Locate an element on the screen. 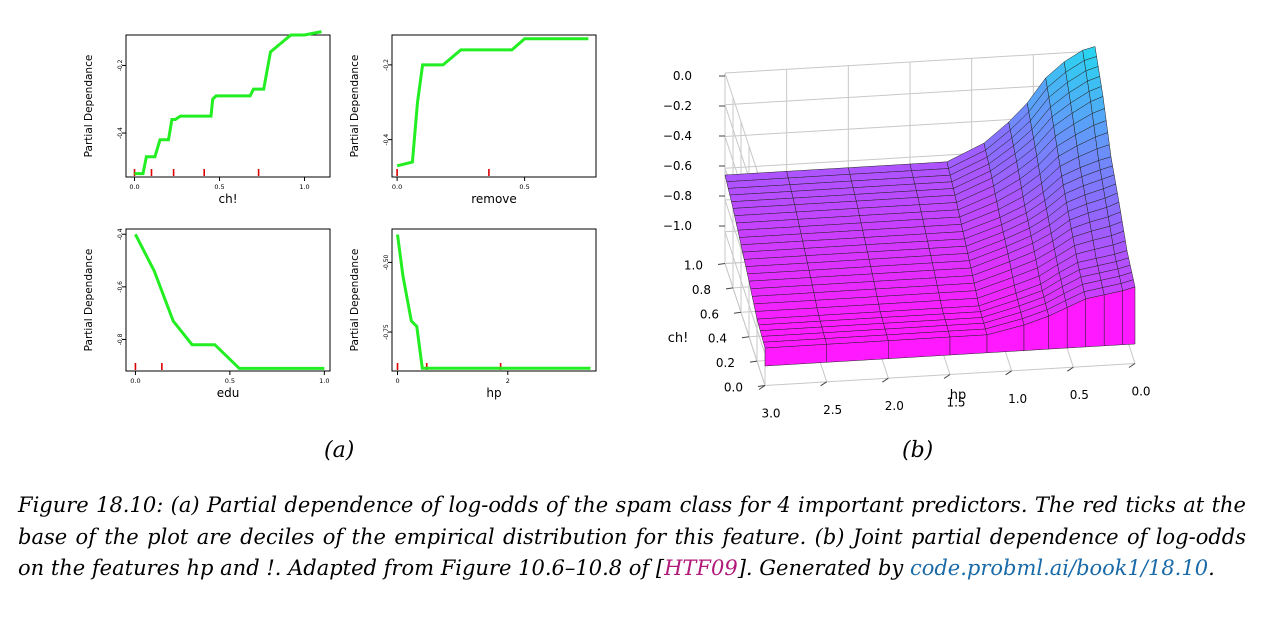 Image resolution: width=1268 pixels, height=634 pixels. pd-plot-ch: -0.2 -0.4 0.0 0.5 1.0 ch! Partial Dependance is located at coordinates (207, 118).